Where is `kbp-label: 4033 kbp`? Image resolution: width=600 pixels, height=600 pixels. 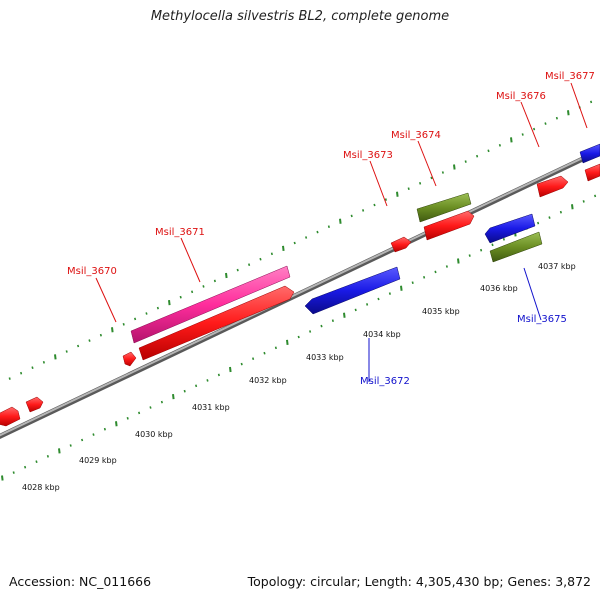 kbp-label: 4033 kbp is located at coordinates (325, 357).